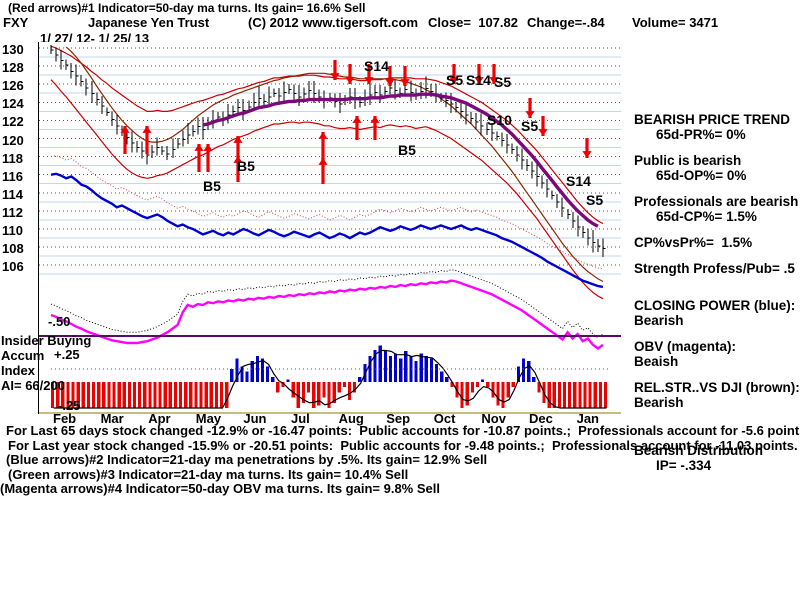 The image size is (800, 600). What do you see at coordinates (693, 242) in the screenshot?
I see `cp-vs-pr-value: CP%vsPr%= 1.5%` at bounding box center [693, 242].